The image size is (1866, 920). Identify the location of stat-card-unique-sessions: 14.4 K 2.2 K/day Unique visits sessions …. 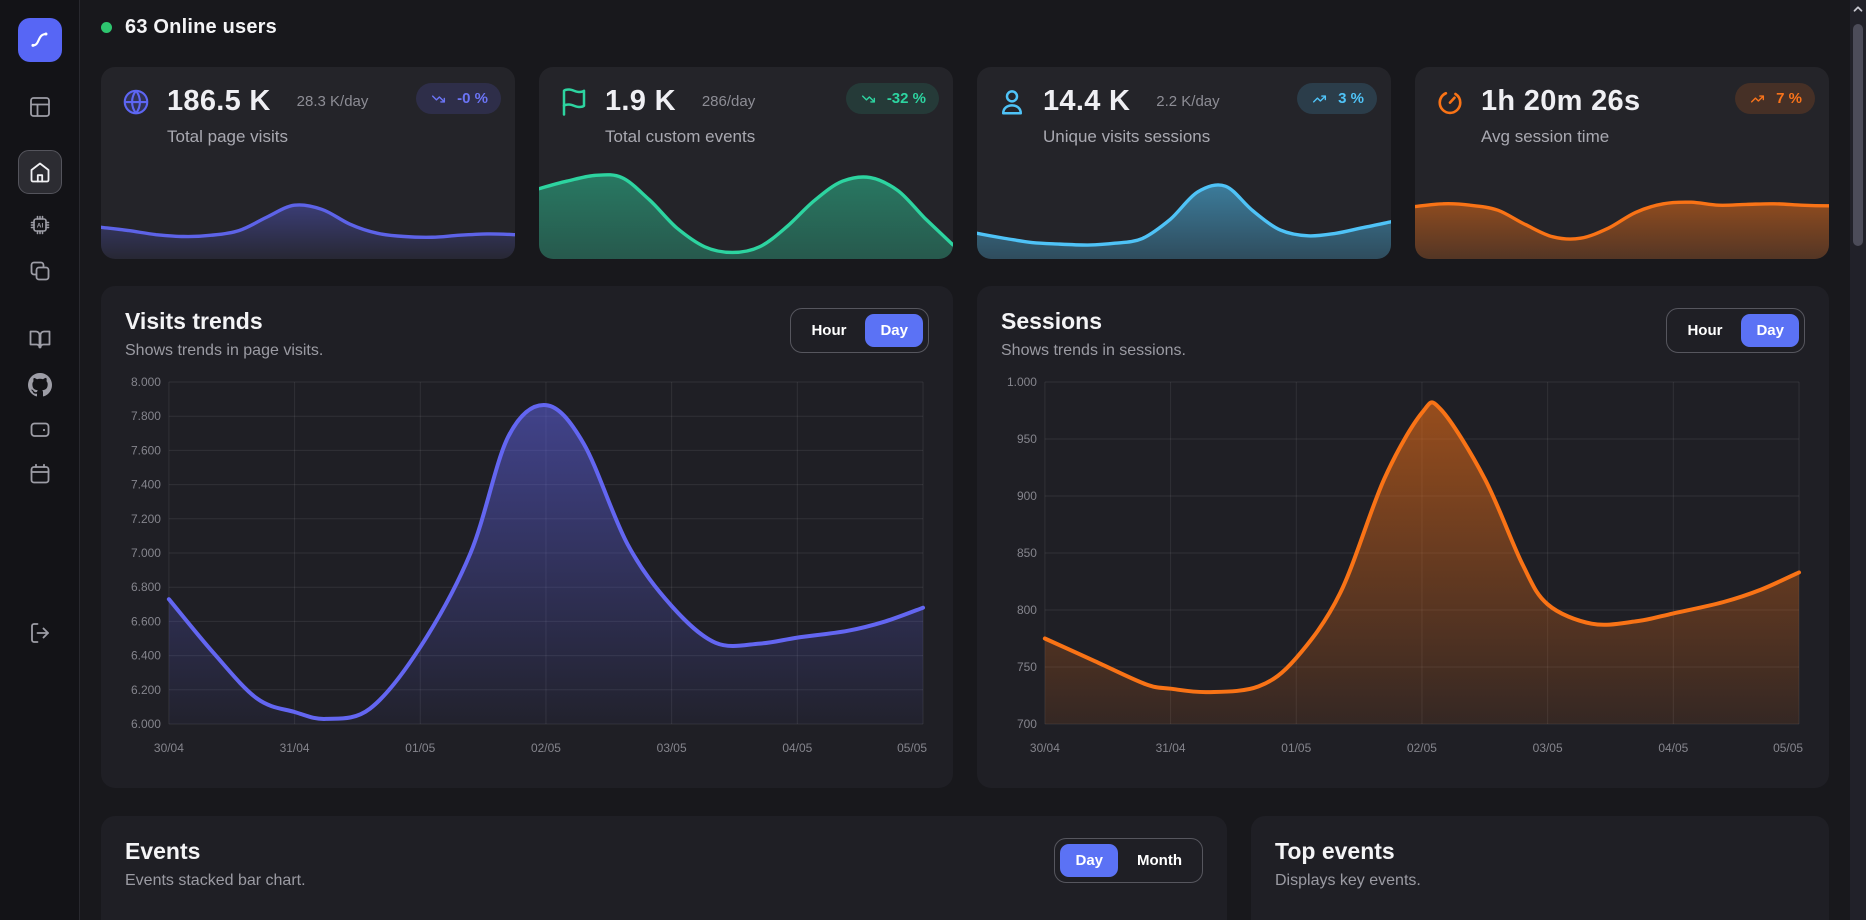
(1184, 163).